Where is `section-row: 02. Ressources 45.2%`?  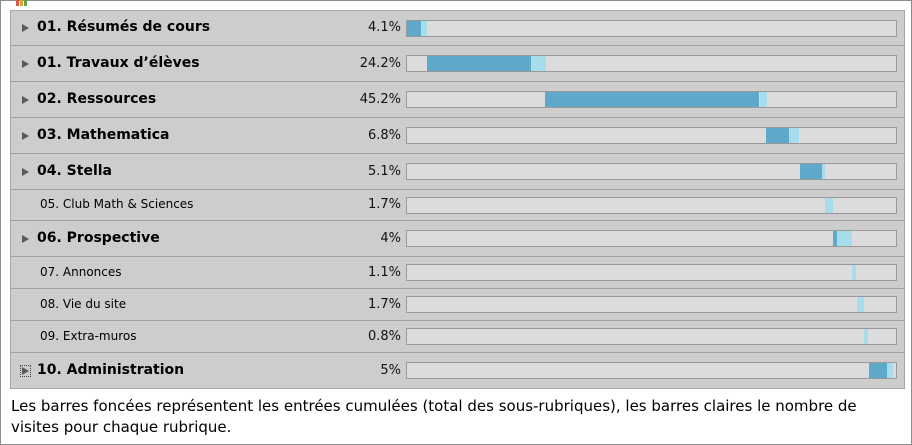
section-row: 02. Ressources 45.2% is located at coordinates (457, 99).